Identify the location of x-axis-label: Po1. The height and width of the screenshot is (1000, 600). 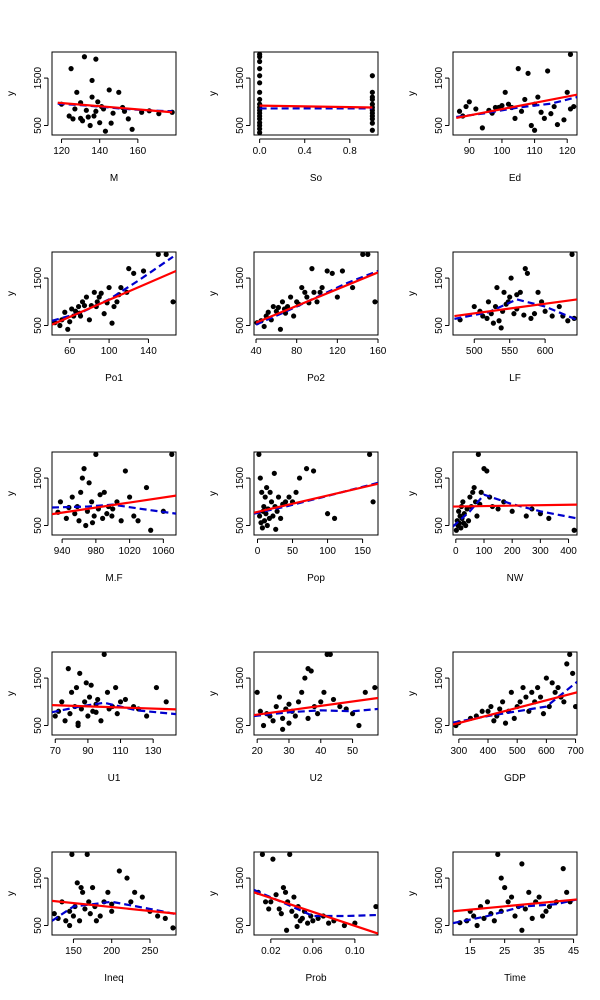
(114, 378).